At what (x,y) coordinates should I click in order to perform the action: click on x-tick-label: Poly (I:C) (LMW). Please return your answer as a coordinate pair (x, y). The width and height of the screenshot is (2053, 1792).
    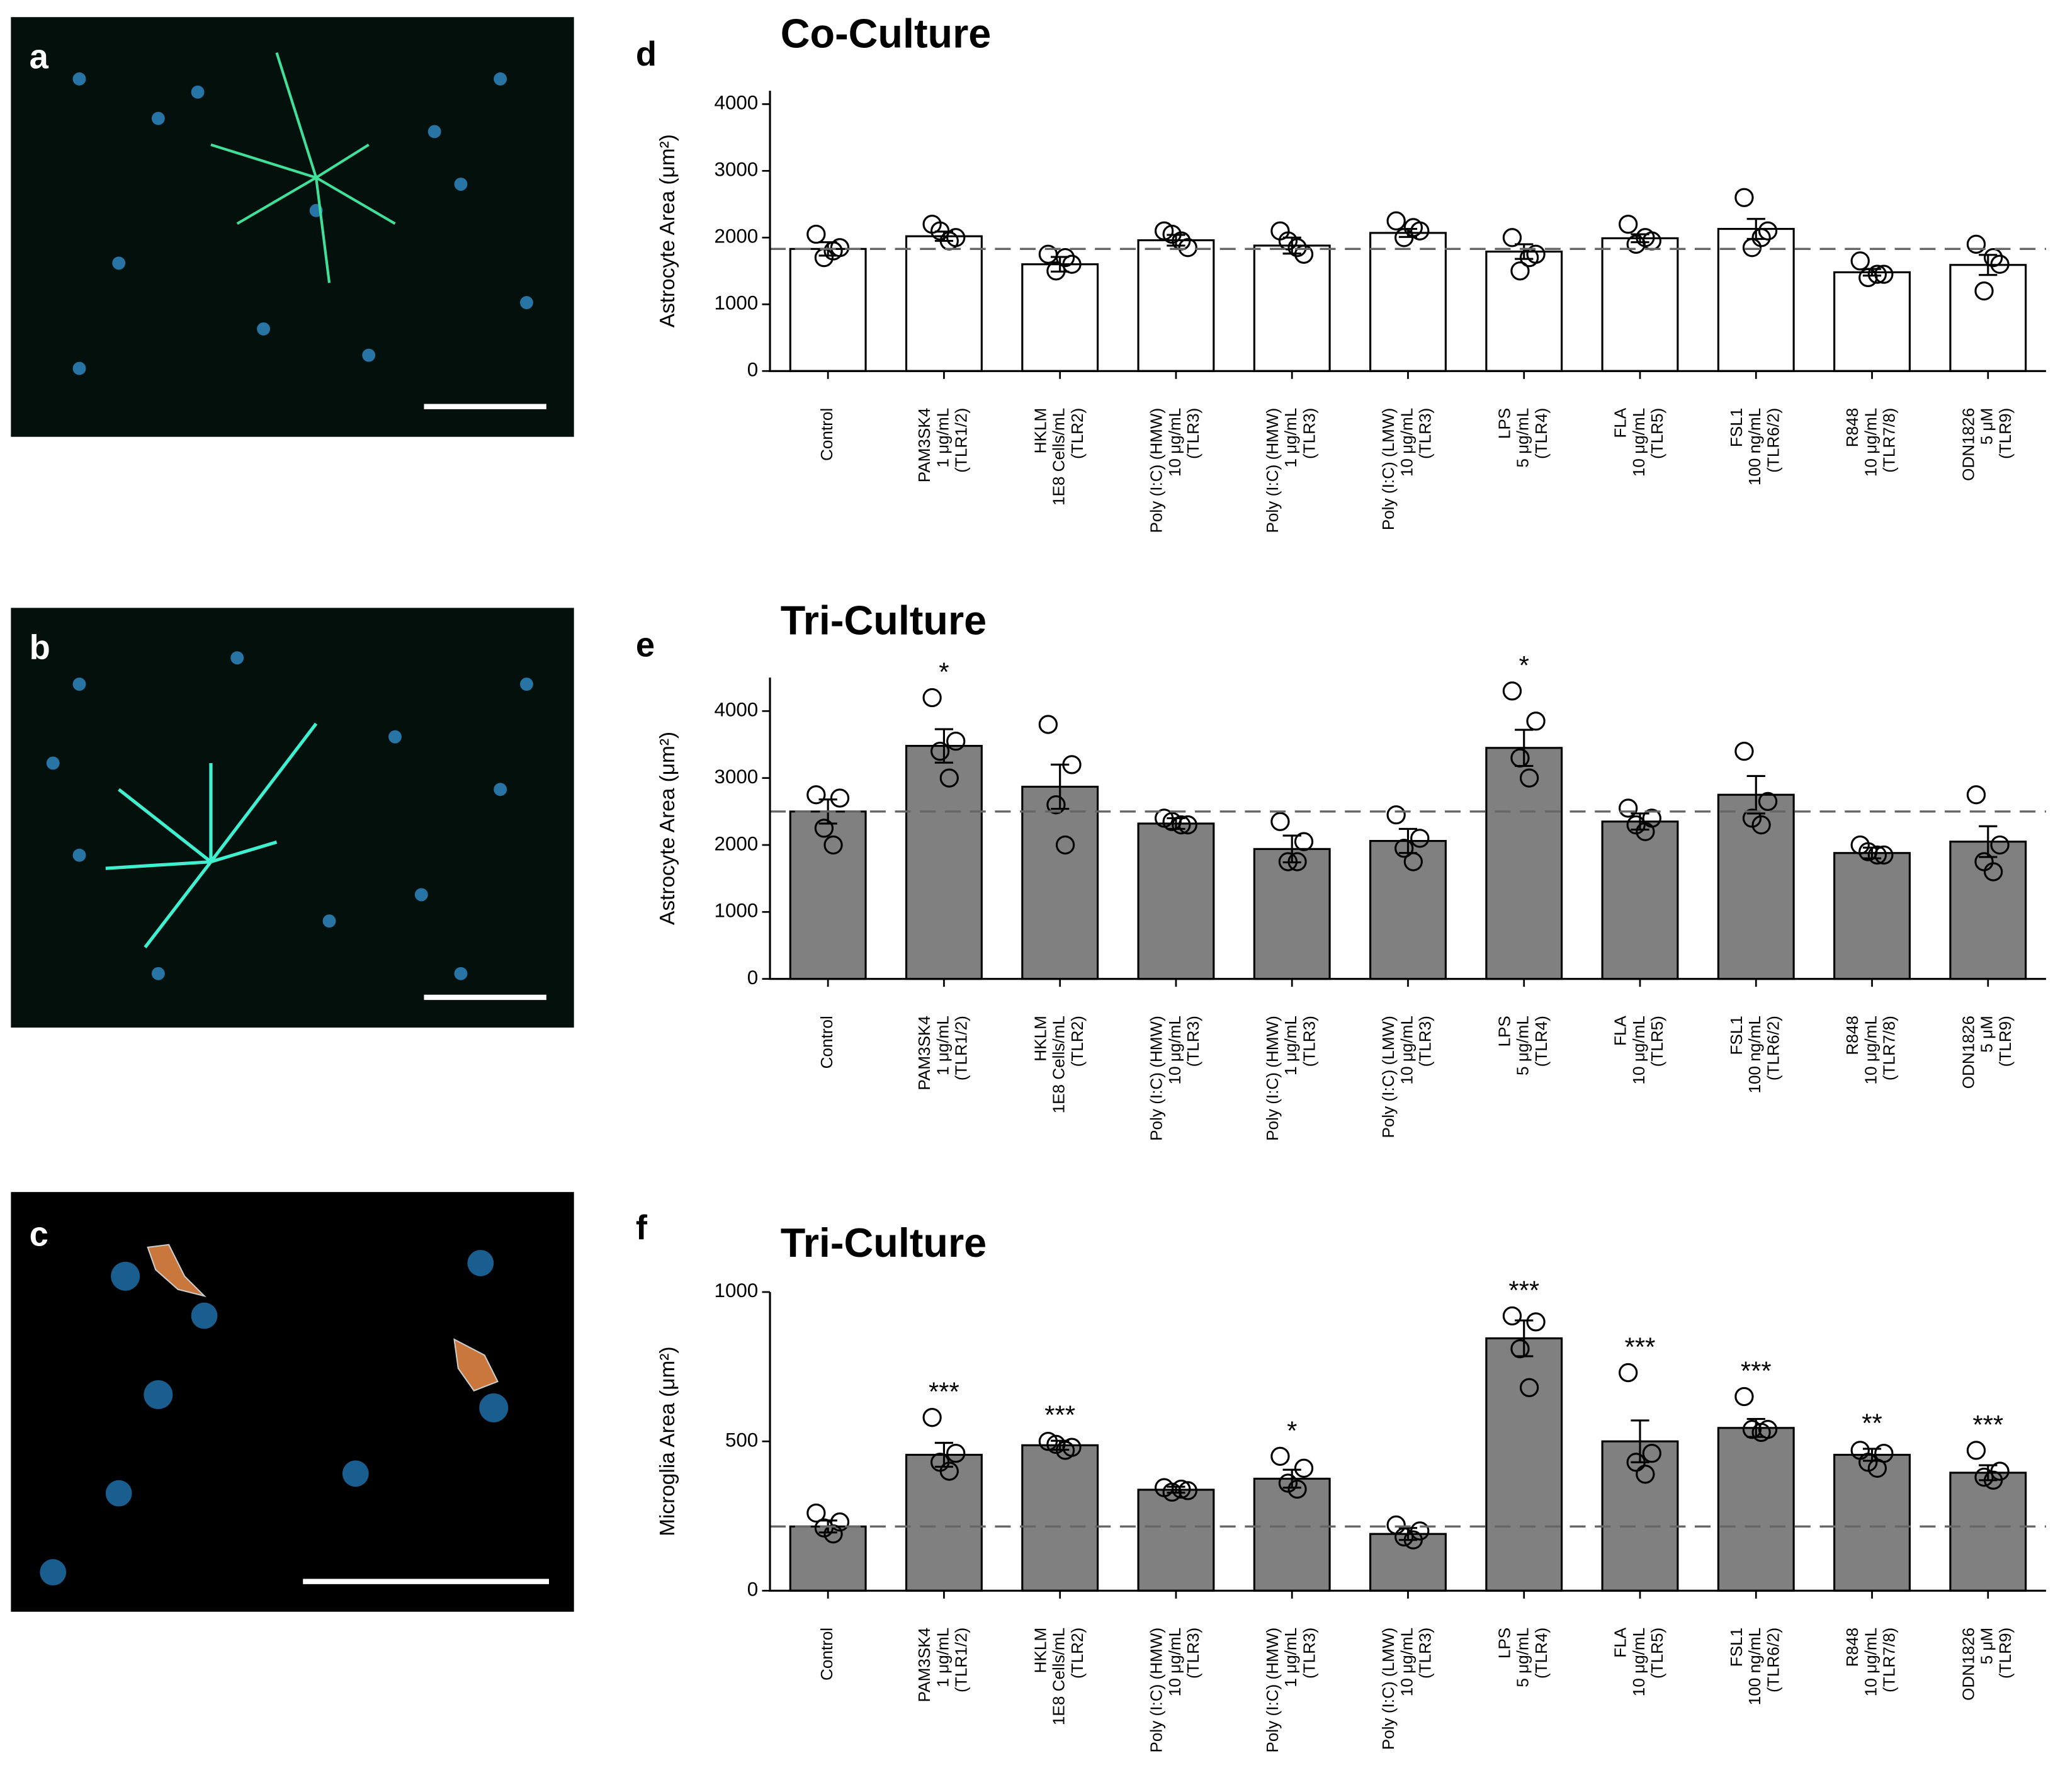
    Looking at the image, I should click on (1388, 1077).